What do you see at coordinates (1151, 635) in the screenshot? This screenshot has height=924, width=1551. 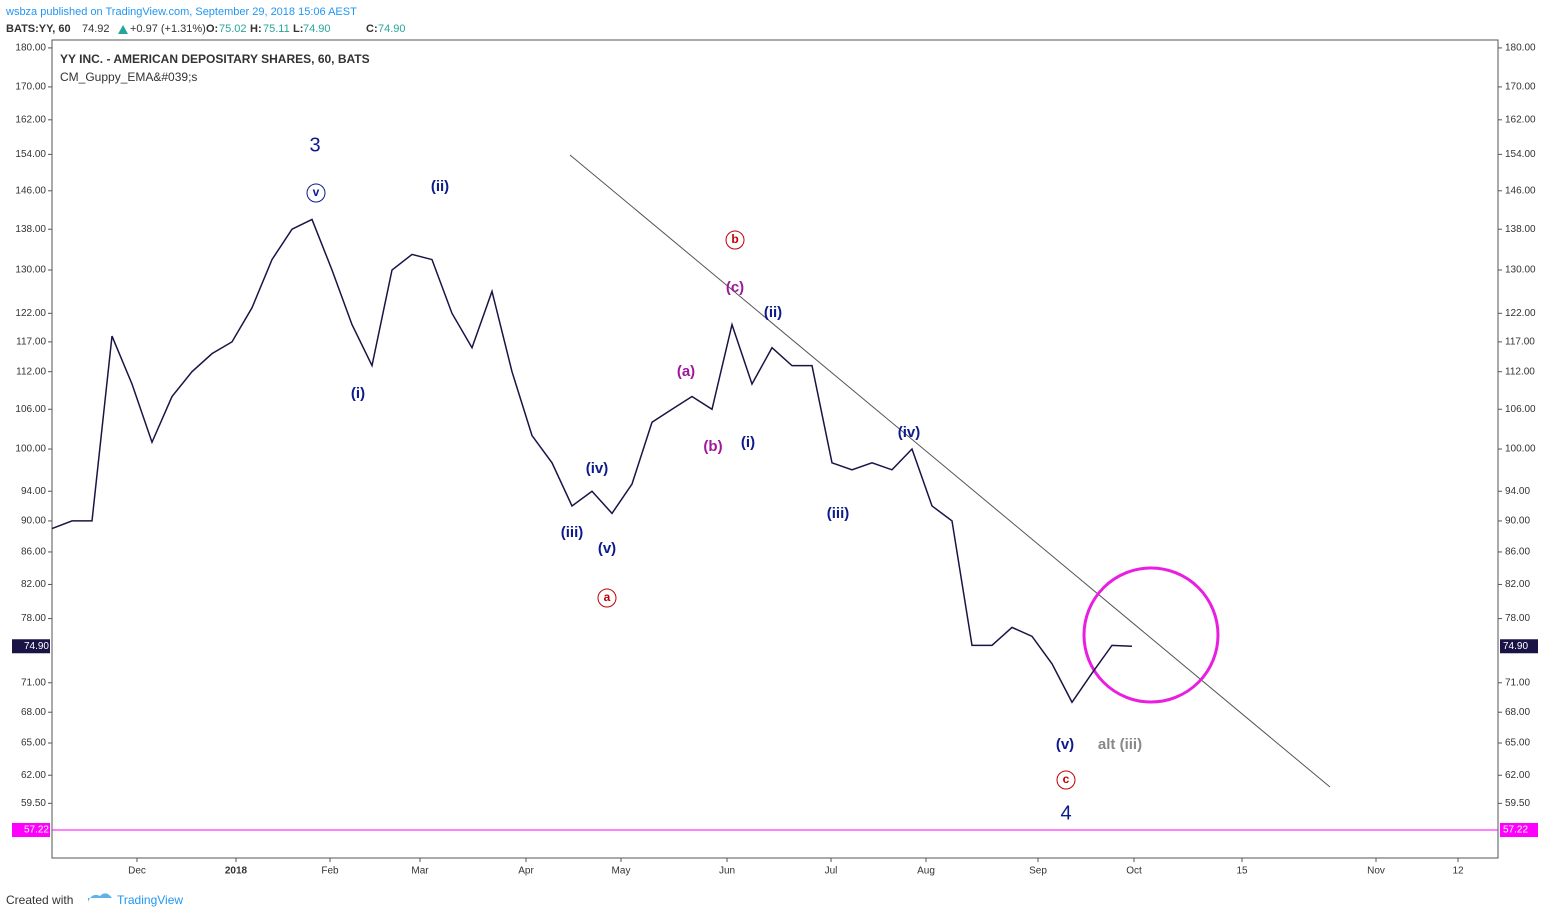 I see `highlight-circle` at bounding box center [1151, 635].